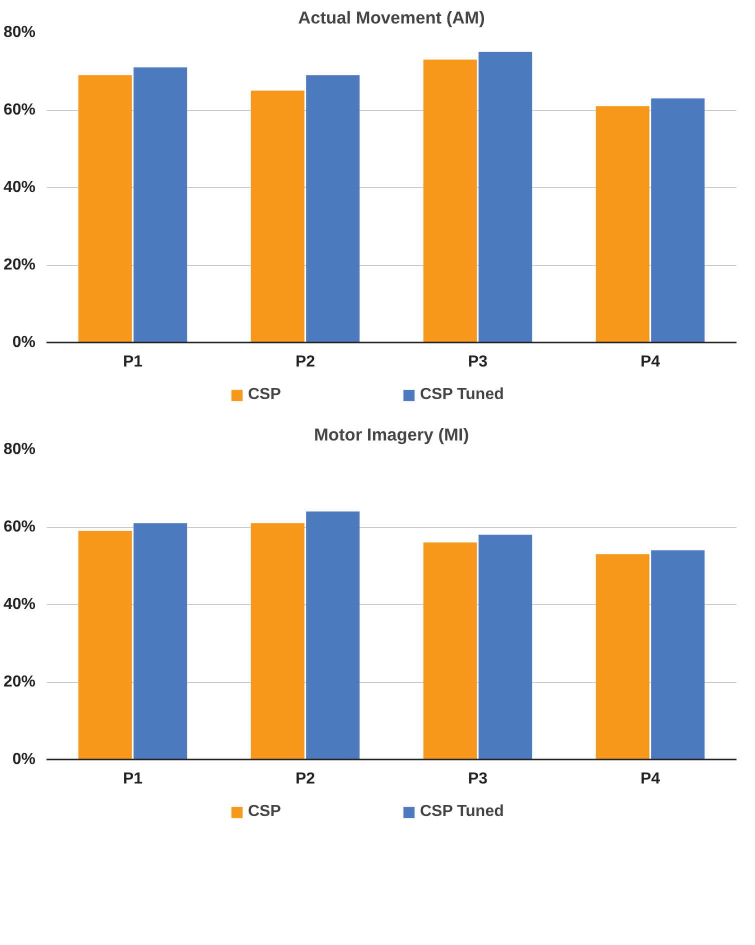  Describe the element at coordinates (391, 18) in the screenshot. I see `chart-title: Actual Movement (AM)` at that location.